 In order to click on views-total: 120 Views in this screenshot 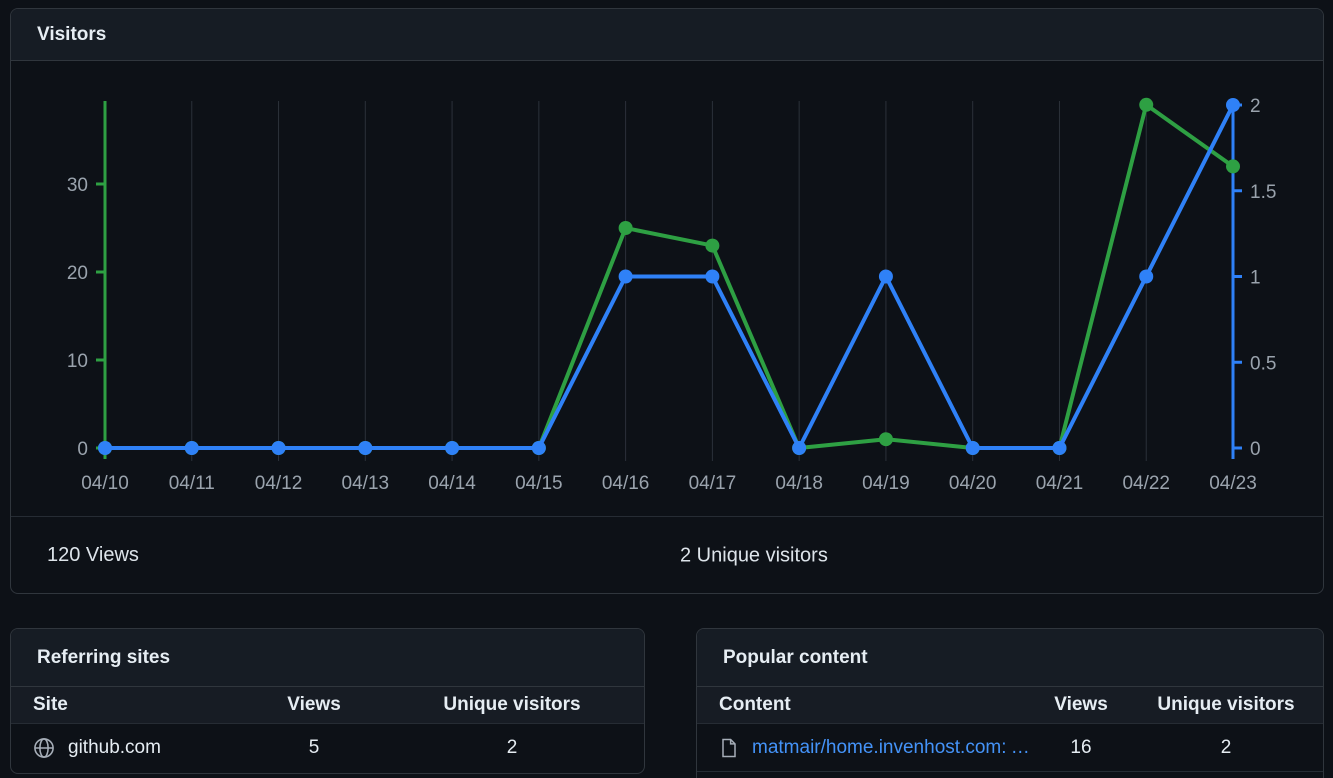, I will do `click(93, 555)`.